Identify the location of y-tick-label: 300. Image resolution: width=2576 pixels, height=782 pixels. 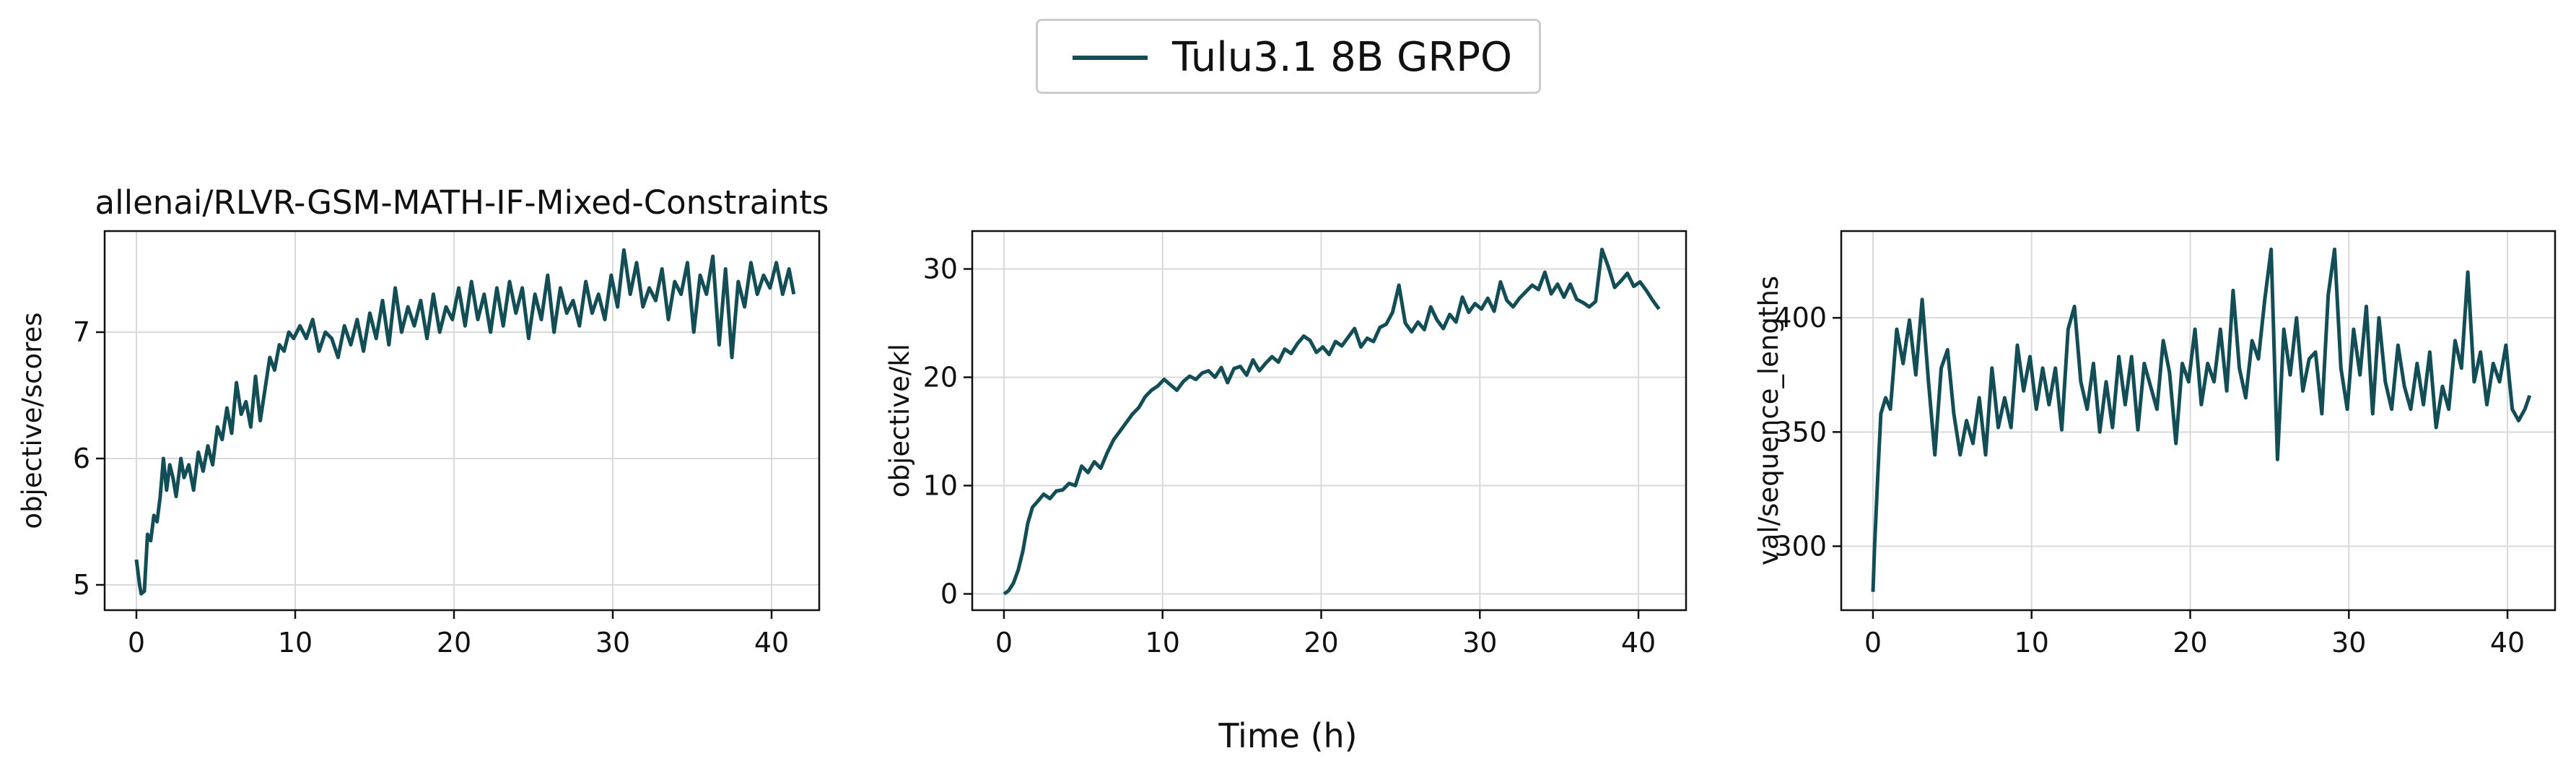
(1800, 546).